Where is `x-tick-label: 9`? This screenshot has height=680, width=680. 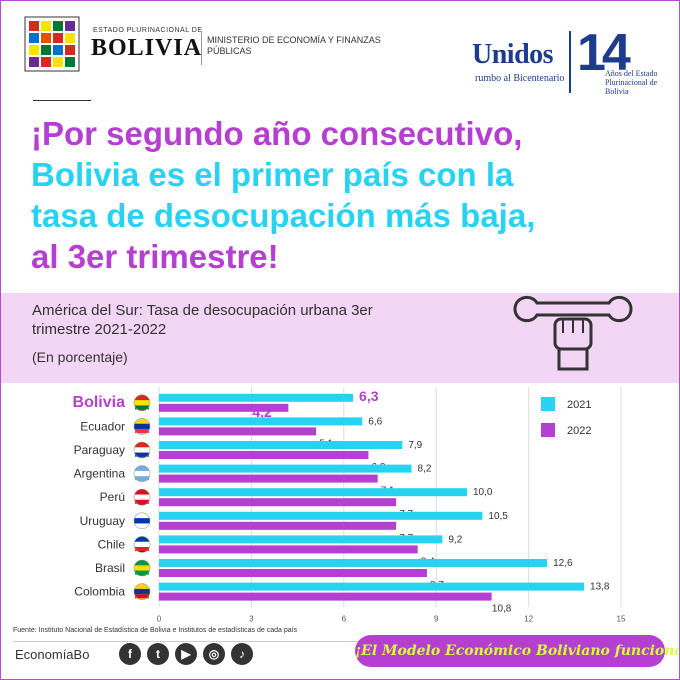 x-tick-label: 9 is located at coordinates (436, 618).